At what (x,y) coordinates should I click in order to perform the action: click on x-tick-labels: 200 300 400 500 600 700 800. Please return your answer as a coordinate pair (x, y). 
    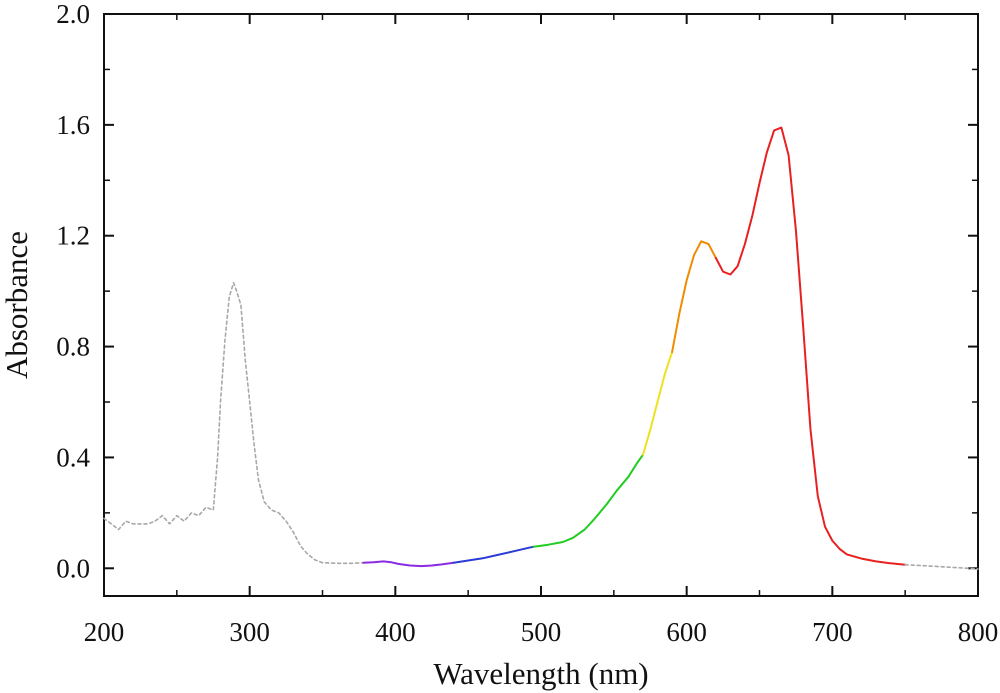
    Looking at the image, I should click on (541, 632).